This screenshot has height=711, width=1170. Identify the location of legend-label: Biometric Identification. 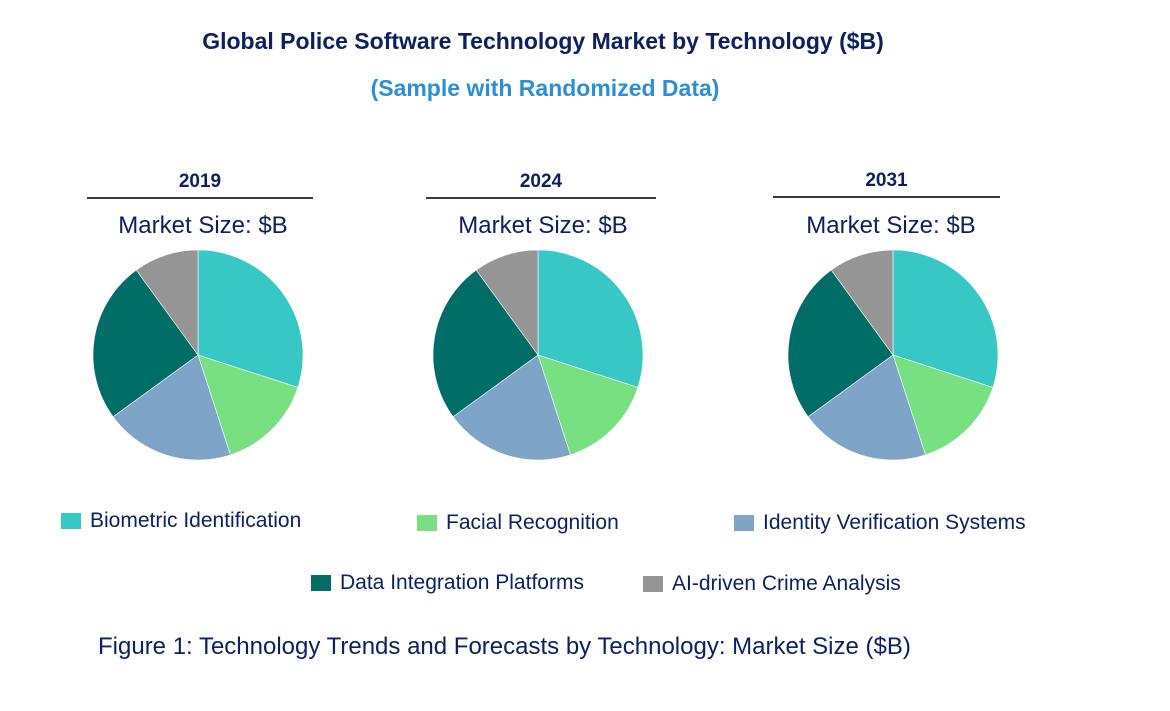
(196, 520).